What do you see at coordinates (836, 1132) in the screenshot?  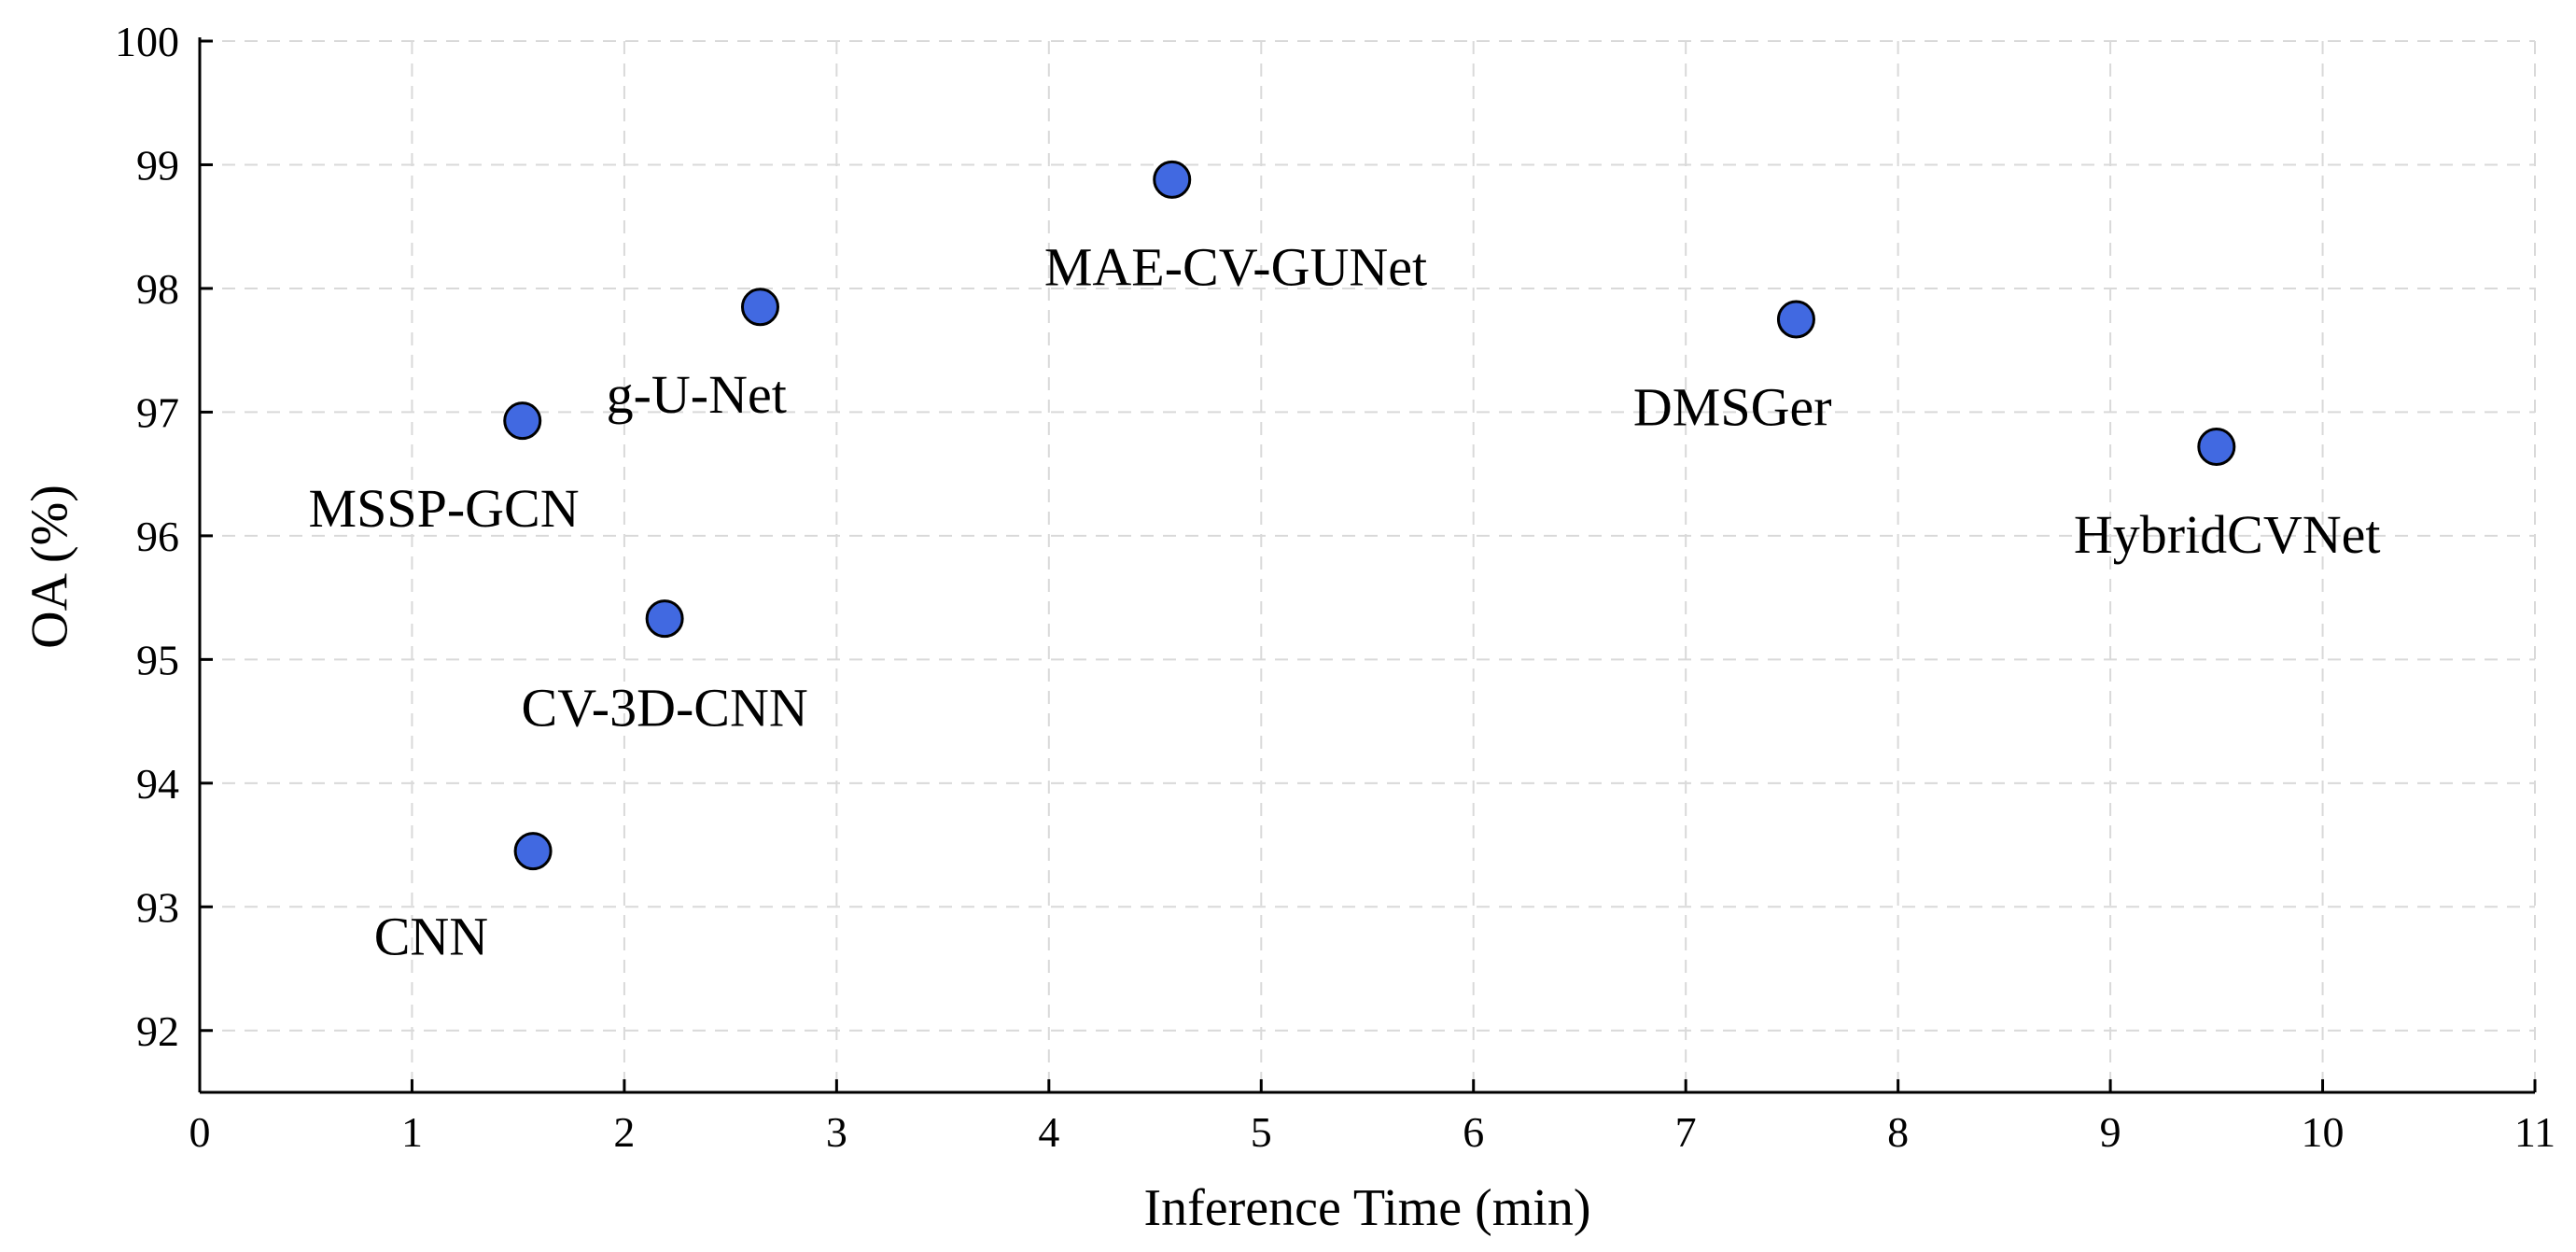 I see `x-tick-label: 3` at bounding box center [836, 1132].